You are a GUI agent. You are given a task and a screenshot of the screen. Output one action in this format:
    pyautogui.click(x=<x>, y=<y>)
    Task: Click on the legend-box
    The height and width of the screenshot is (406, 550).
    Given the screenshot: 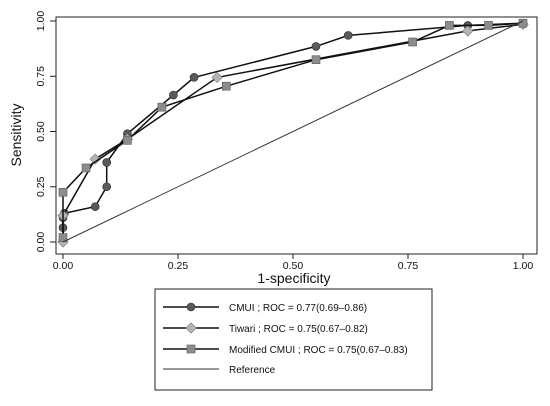 What is the action you would take?
    pyautogui.click(x=293, y=339)
    